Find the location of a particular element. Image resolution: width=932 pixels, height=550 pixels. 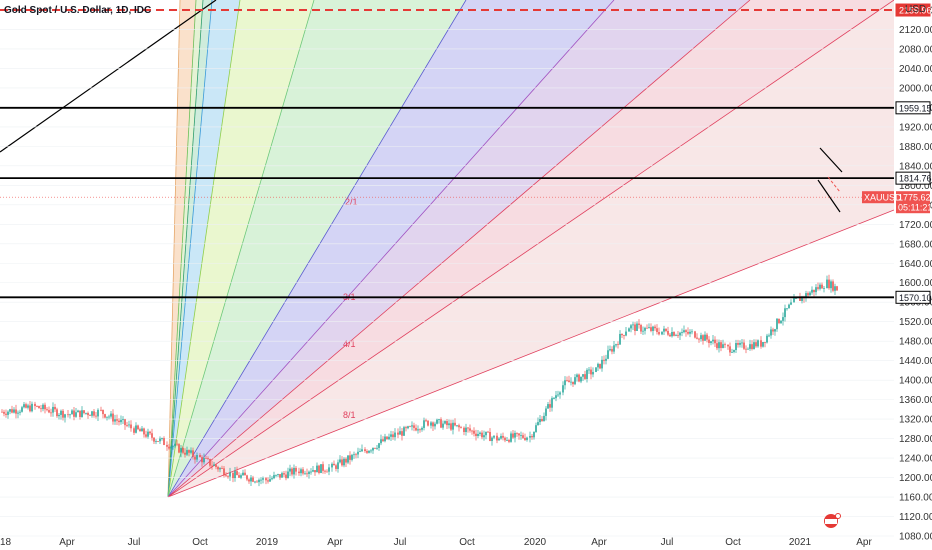

x-tick-label: Apr is located at coordinates (335, 542).